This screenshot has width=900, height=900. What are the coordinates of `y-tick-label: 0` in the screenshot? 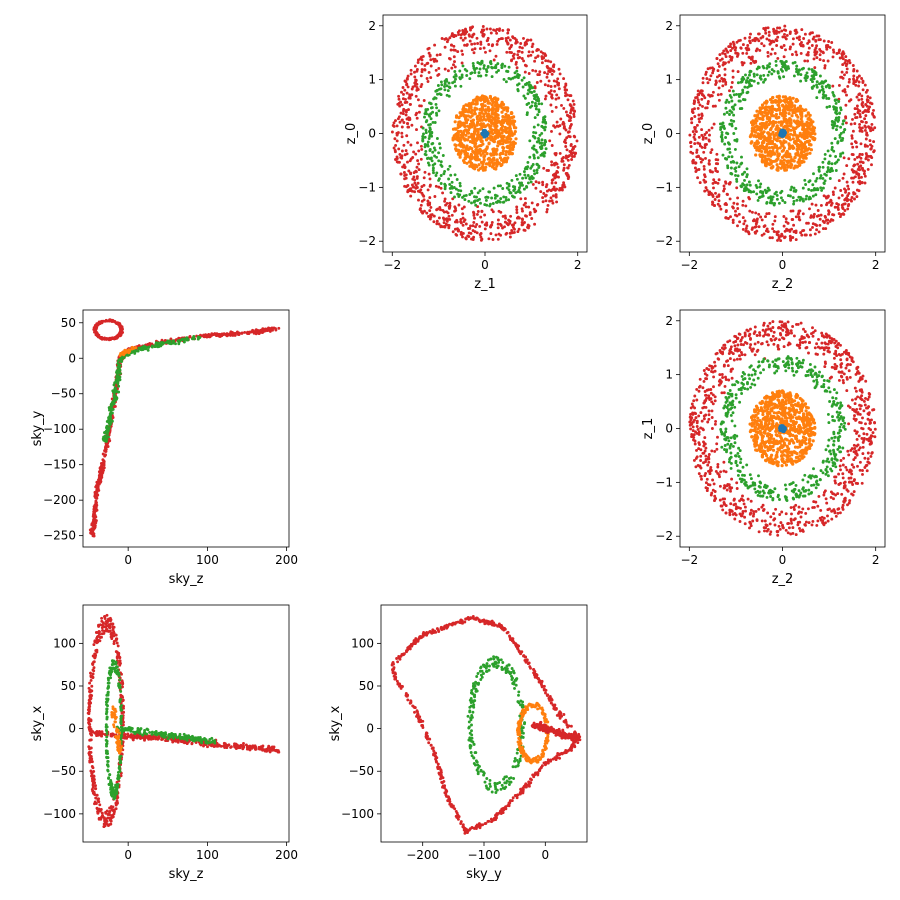 It's located at (372, 134).